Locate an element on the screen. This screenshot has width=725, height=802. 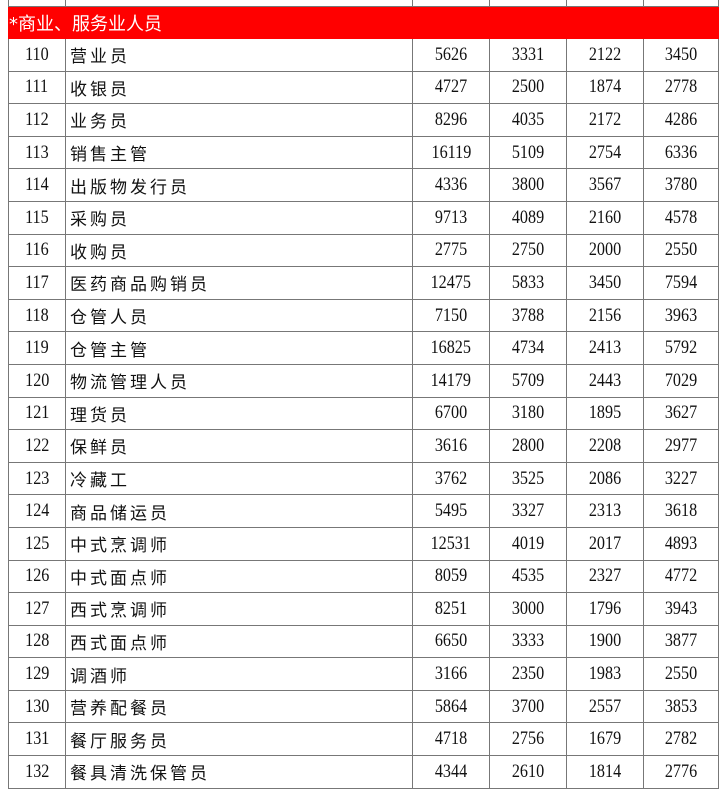
value-cell: 2208 is located at coordinates (605, 446).